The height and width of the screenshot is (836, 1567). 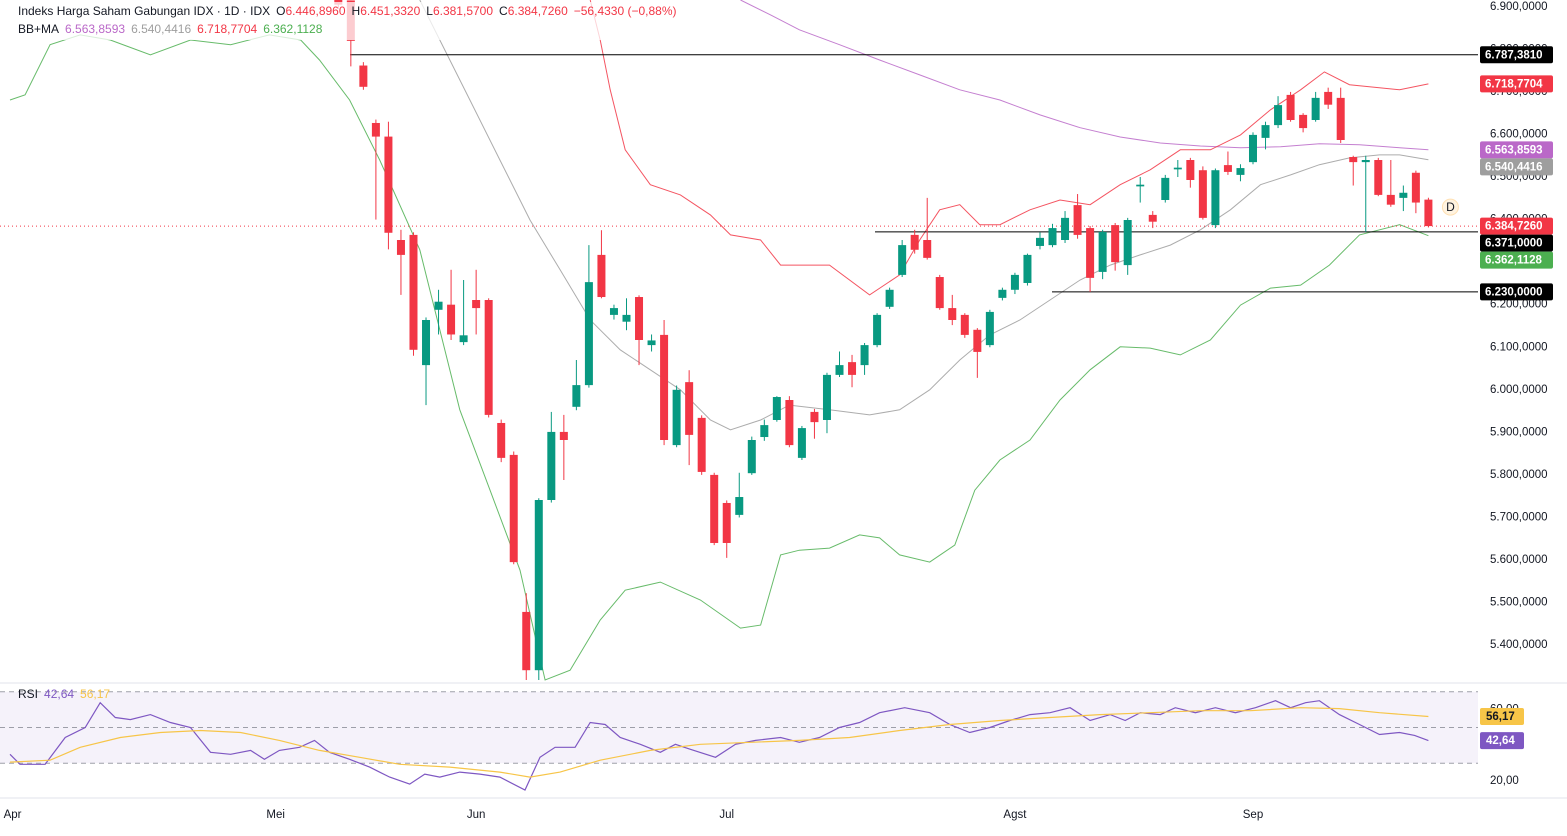 I want to click on x-tick-label: Apr, so click(x=13, y=815).